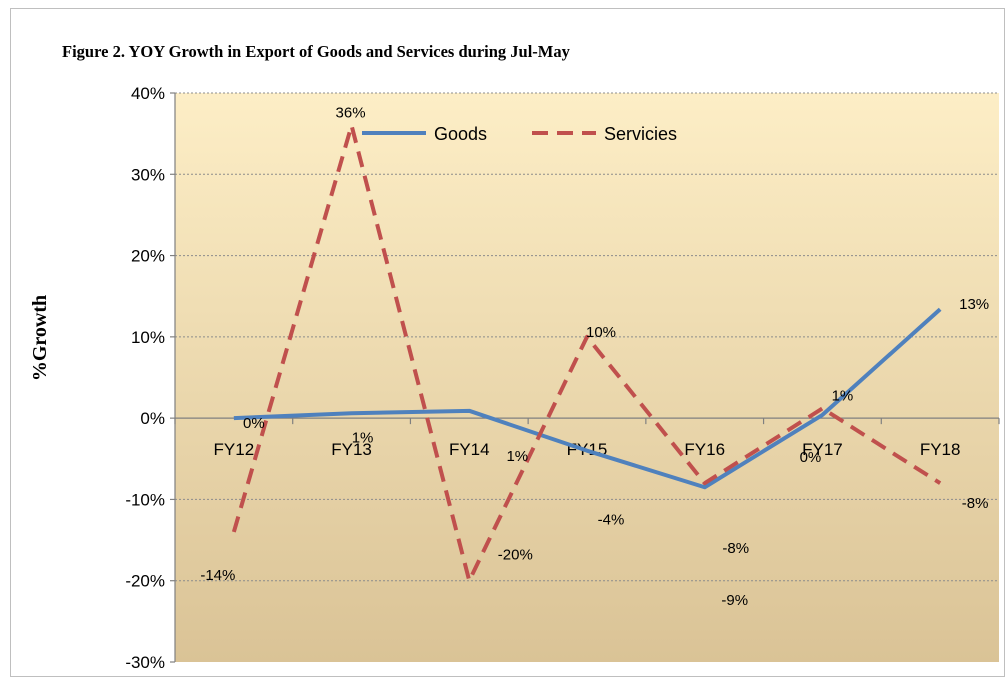 This screenshot has height=677, width=1005. What do you see at coordinates (351, 449) in the screenshot?
I see `x-tick-label: FY13` at bounding box center [351, 449].